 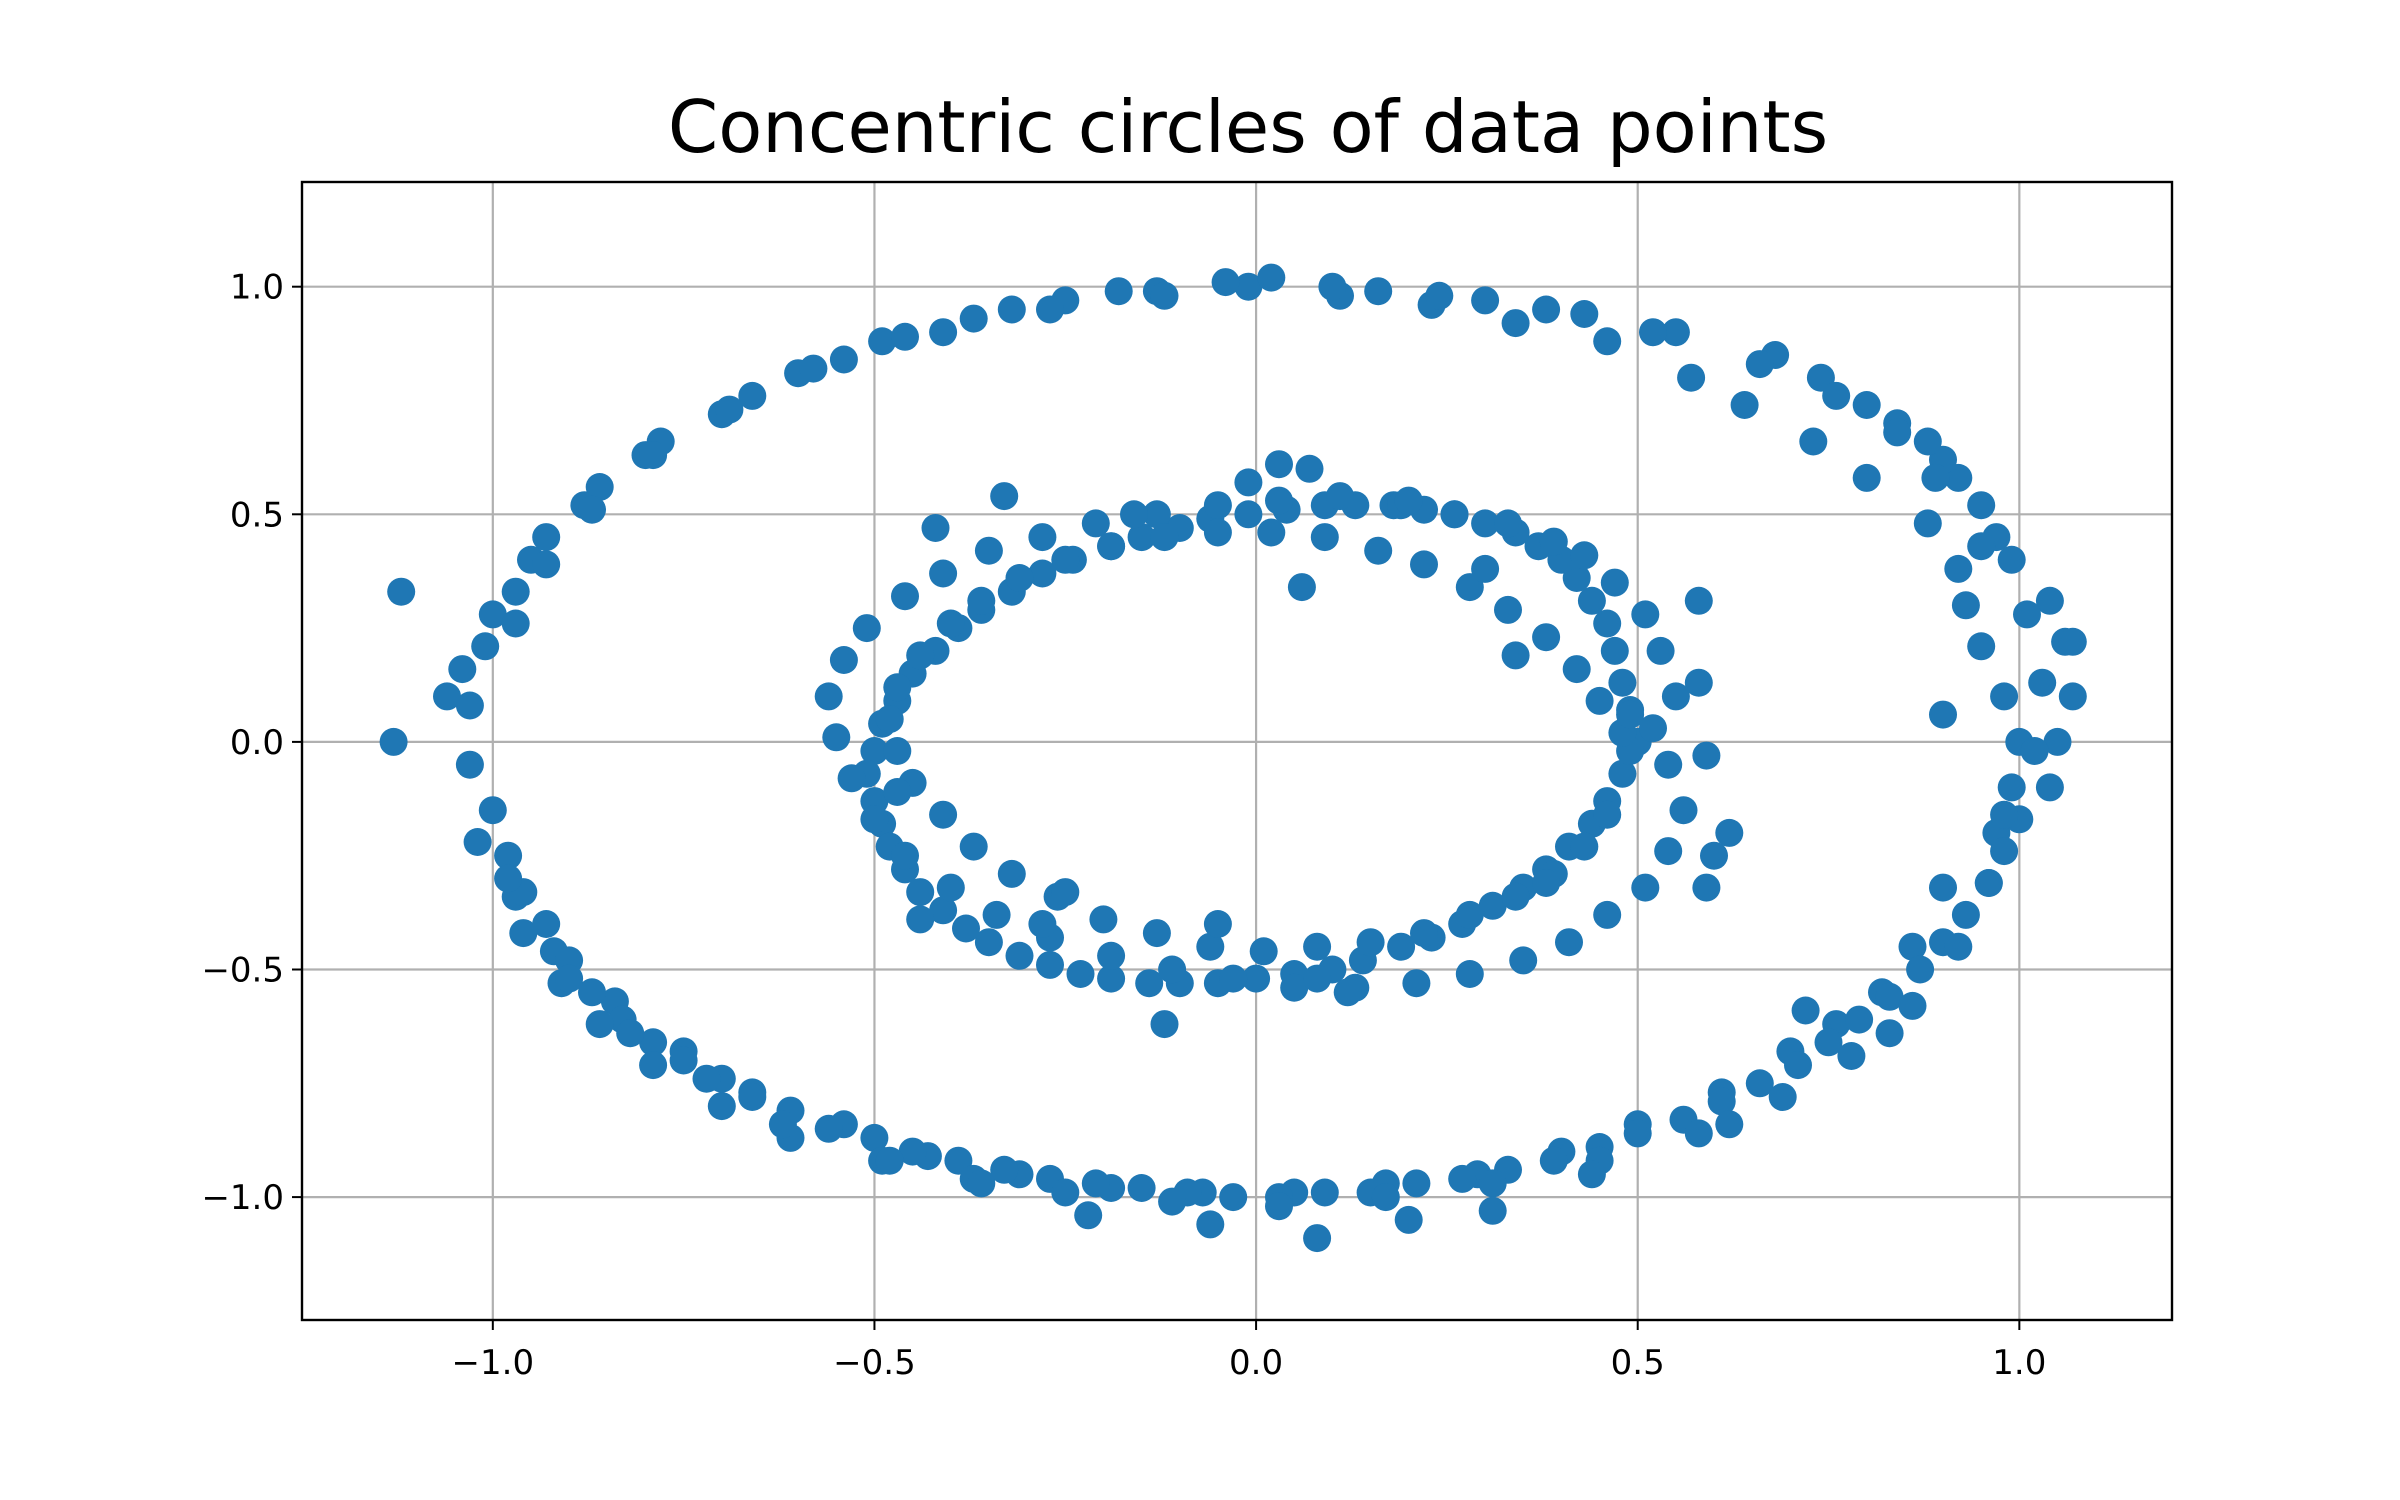 I want to click on y-tick-label: 1.0, so click(x=257, y=288).